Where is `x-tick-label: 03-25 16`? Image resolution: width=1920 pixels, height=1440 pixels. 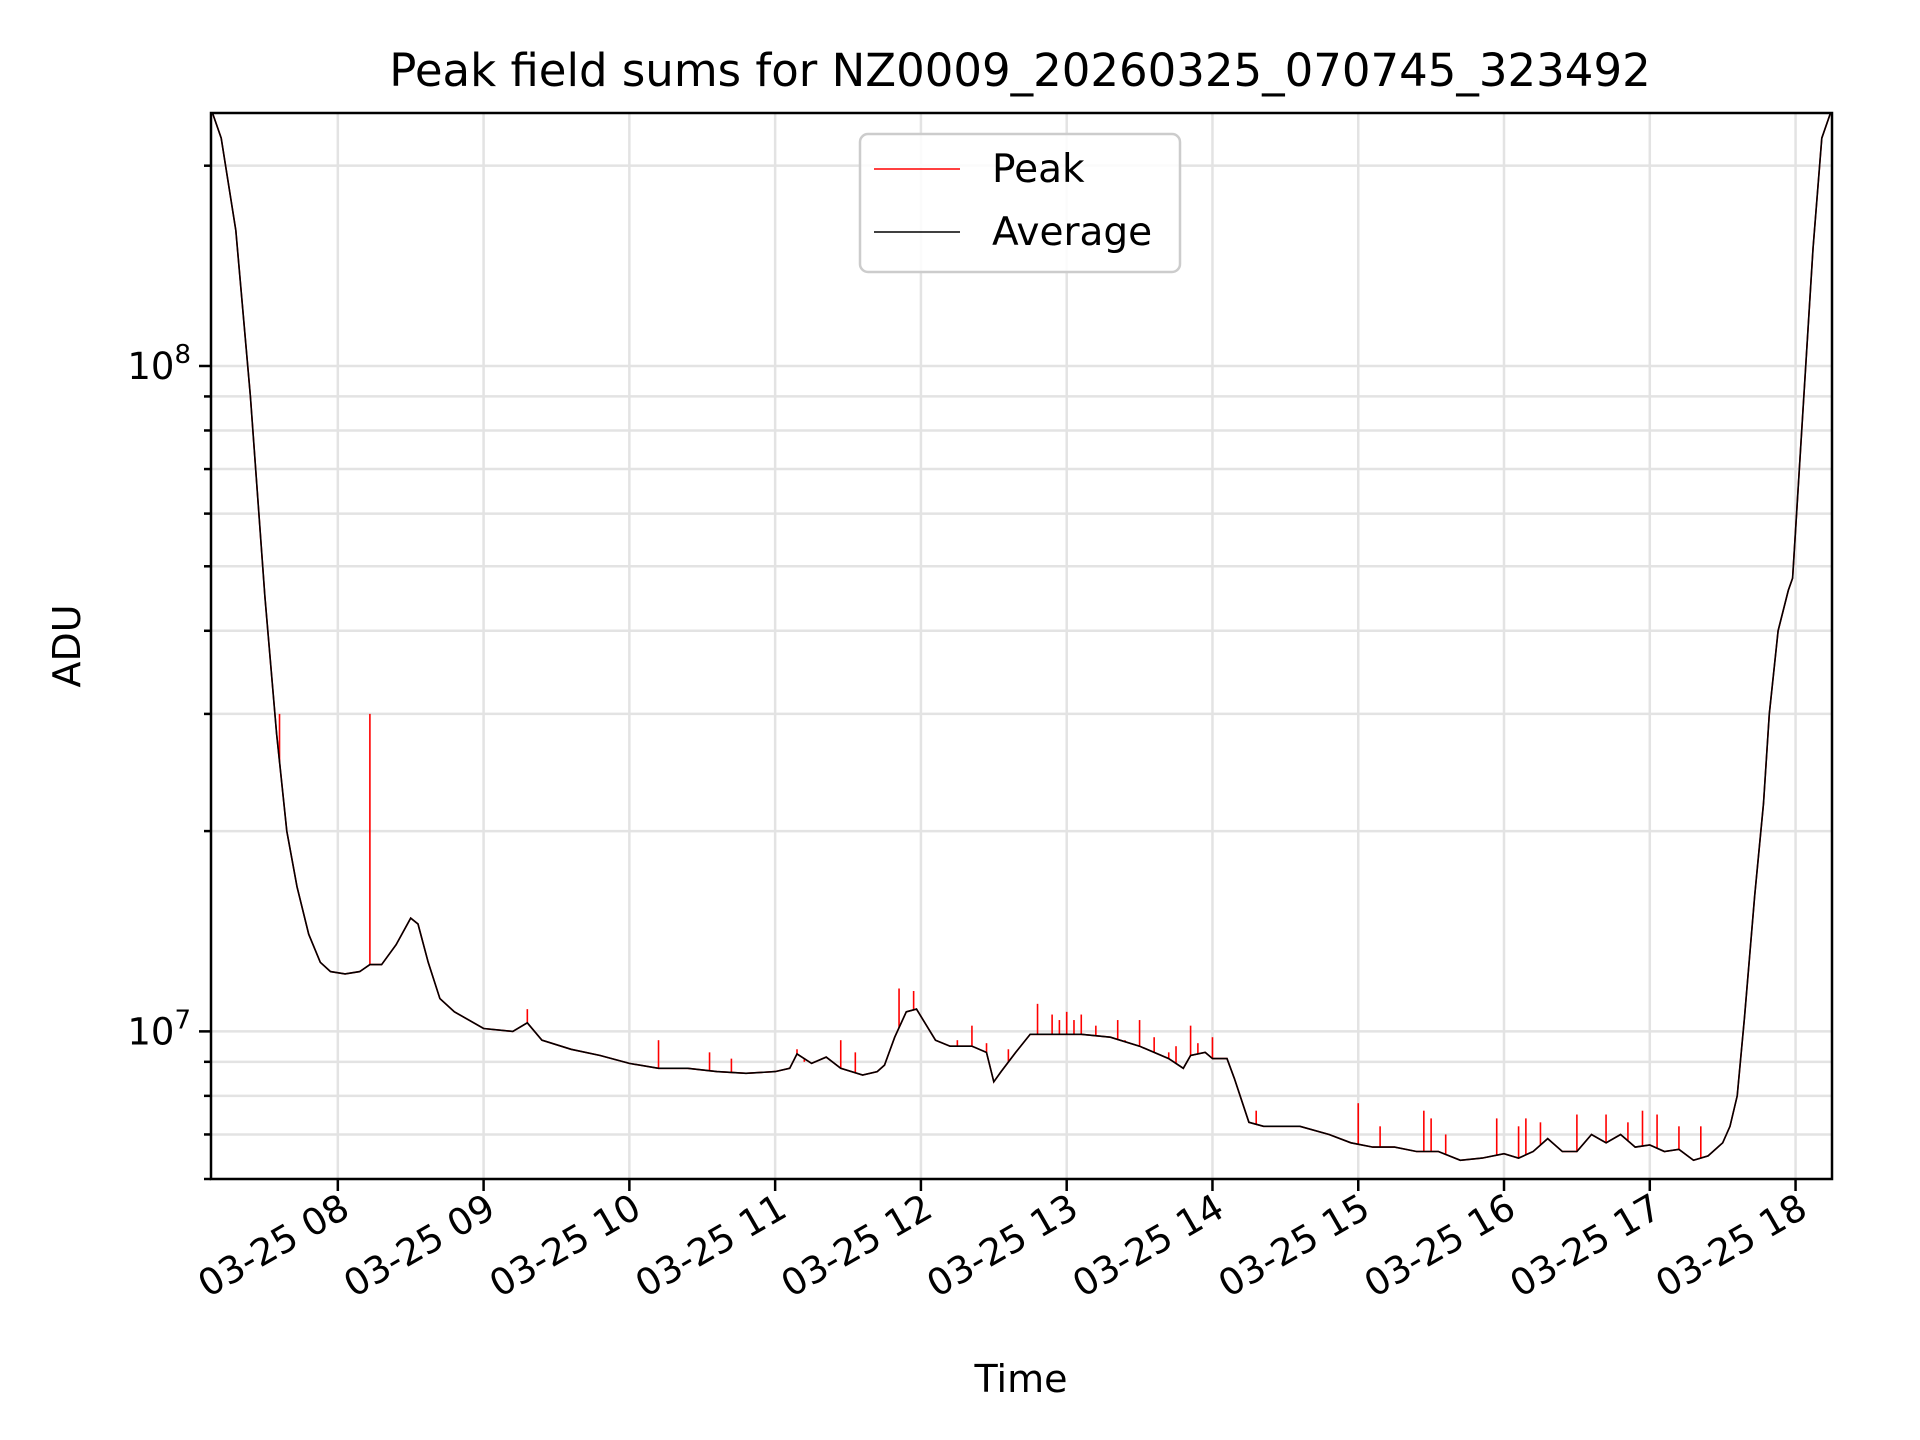
x-tick-label: 03-25 16 is located at coordinates (1440, 1246).